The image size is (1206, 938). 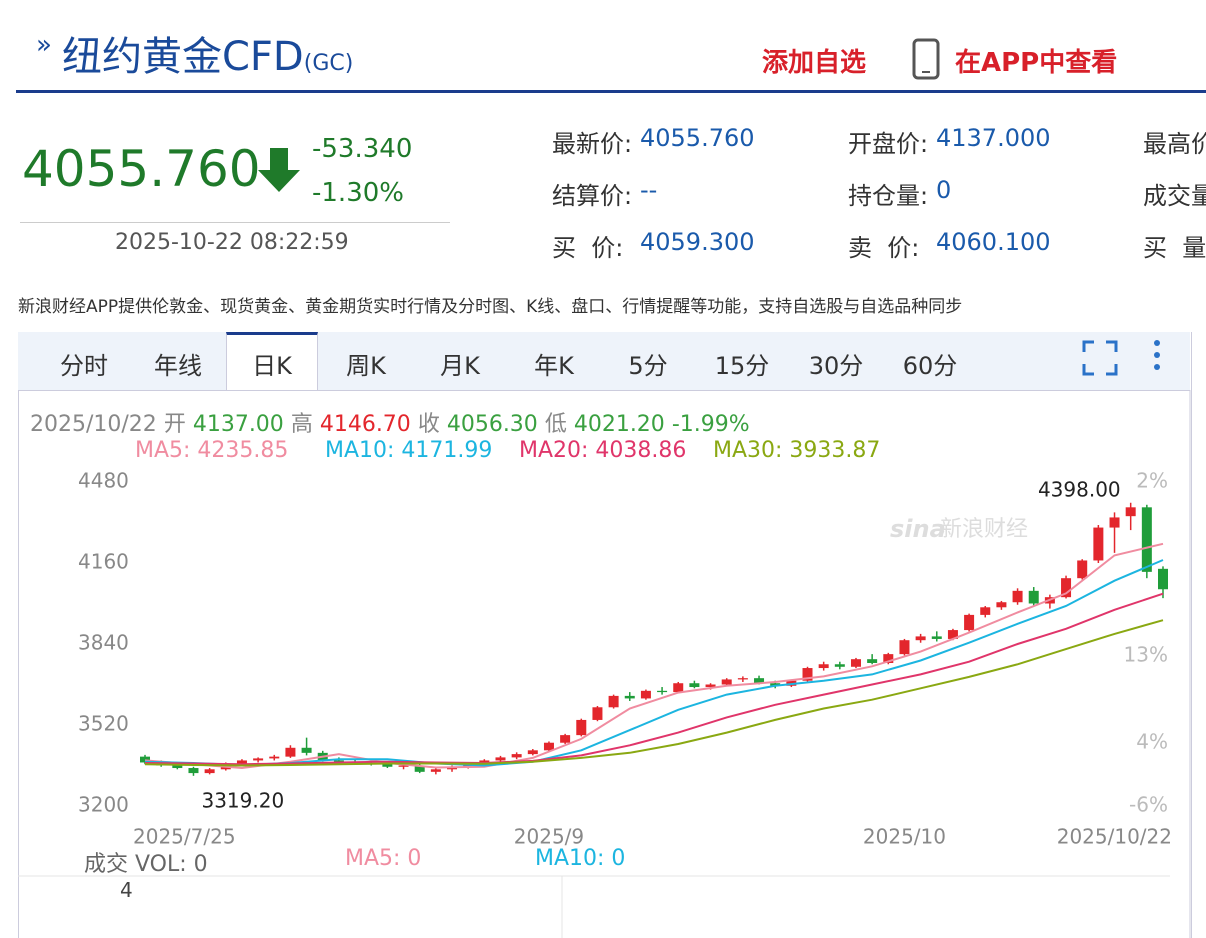 I want to click on tab: 年线, so click(x=178, y=366).